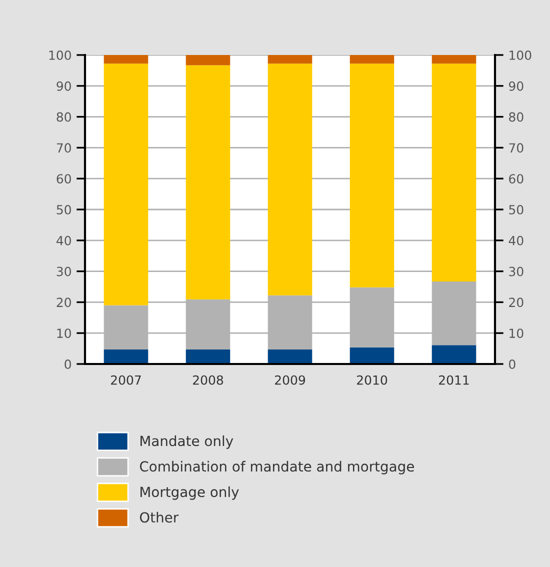 This screenshot has width=550, height=567. What do you see at coordinates (63, 86) in the screenshot?
I see `y-tick-label: 90` at bounding box center [63, 86].